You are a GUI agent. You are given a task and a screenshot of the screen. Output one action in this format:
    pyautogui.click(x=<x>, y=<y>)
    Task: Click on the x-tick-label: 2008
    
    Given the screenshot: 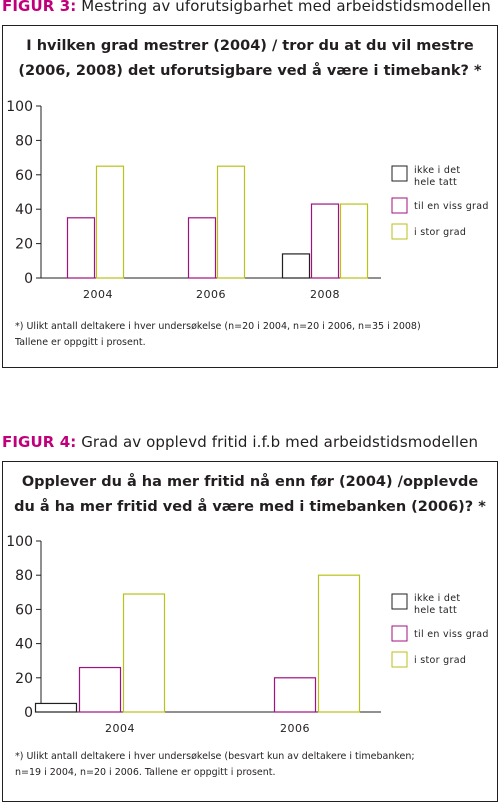 What is the action you would take?
    pyautogui.click(x=325, y=294)
    